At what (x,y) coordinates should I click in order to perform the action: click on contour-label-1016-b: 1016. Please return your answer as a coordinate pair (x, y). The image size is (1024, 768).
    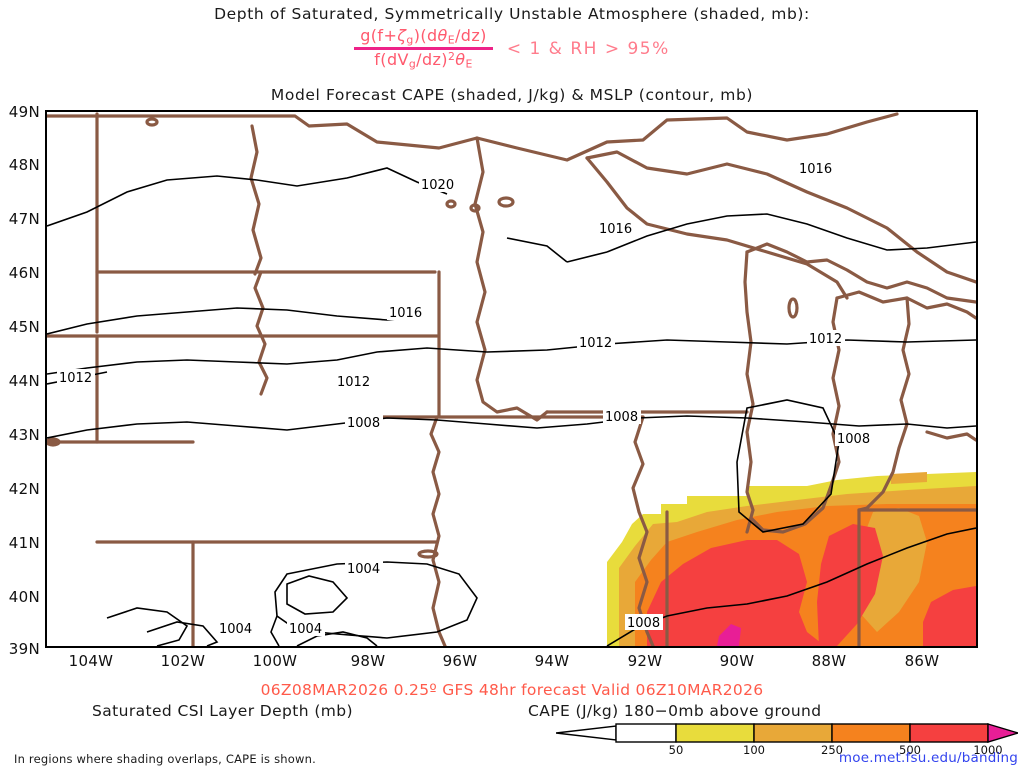
    Looking at the image, I should click on (816, 168).